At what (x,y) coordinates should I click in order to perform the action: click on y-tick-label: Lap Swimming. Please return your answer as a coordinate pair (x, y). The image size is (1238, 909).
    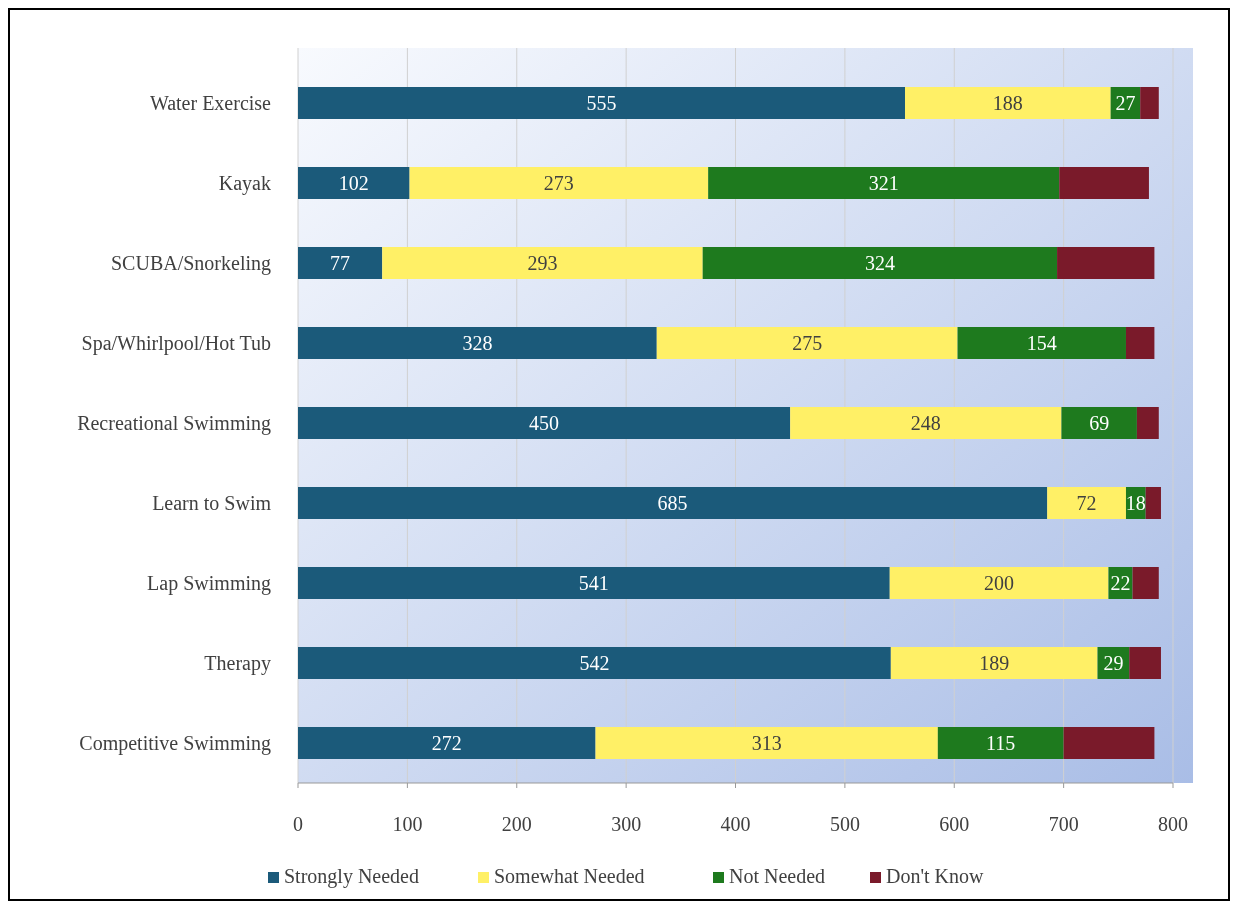
    Looking at the image, I should click on (209, 583).